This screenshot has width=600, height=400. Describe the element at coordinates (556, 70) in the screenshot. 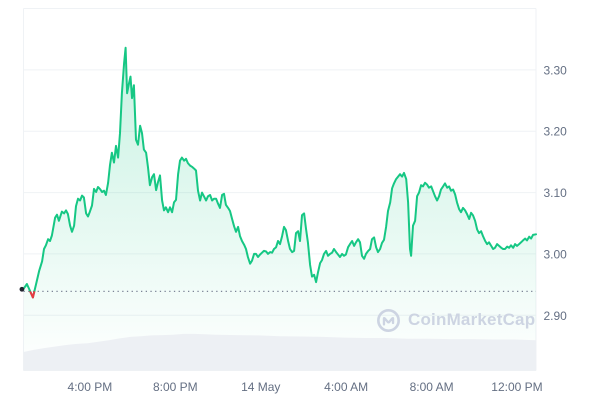

I see `y-axis-label: 3.30` at that location.